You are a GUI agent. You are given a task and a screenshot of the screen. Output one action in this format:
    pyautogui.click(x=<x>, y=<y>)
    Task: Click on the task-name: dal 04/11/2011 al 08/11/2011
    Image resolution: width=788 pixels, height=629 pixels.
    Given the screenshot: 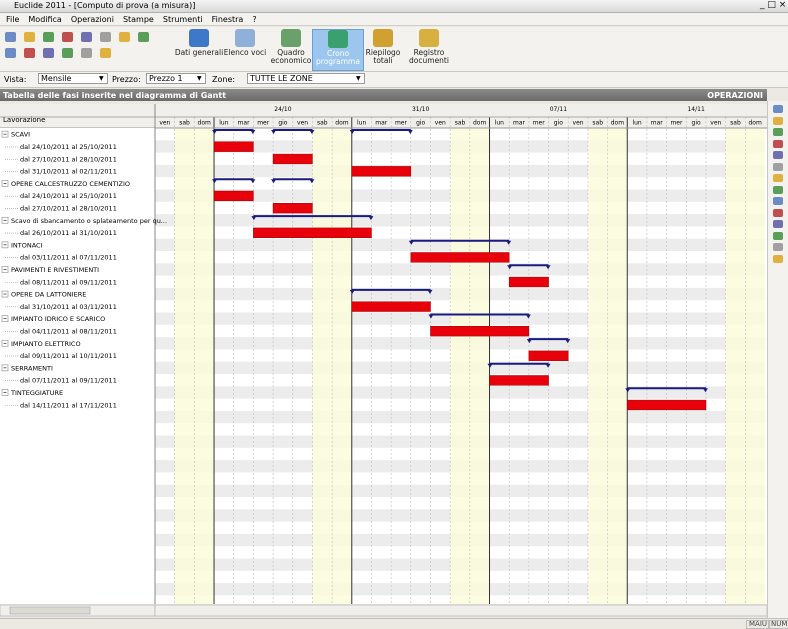 What is the action you would take?
    pyautogui.click(x=68, y=331)
    